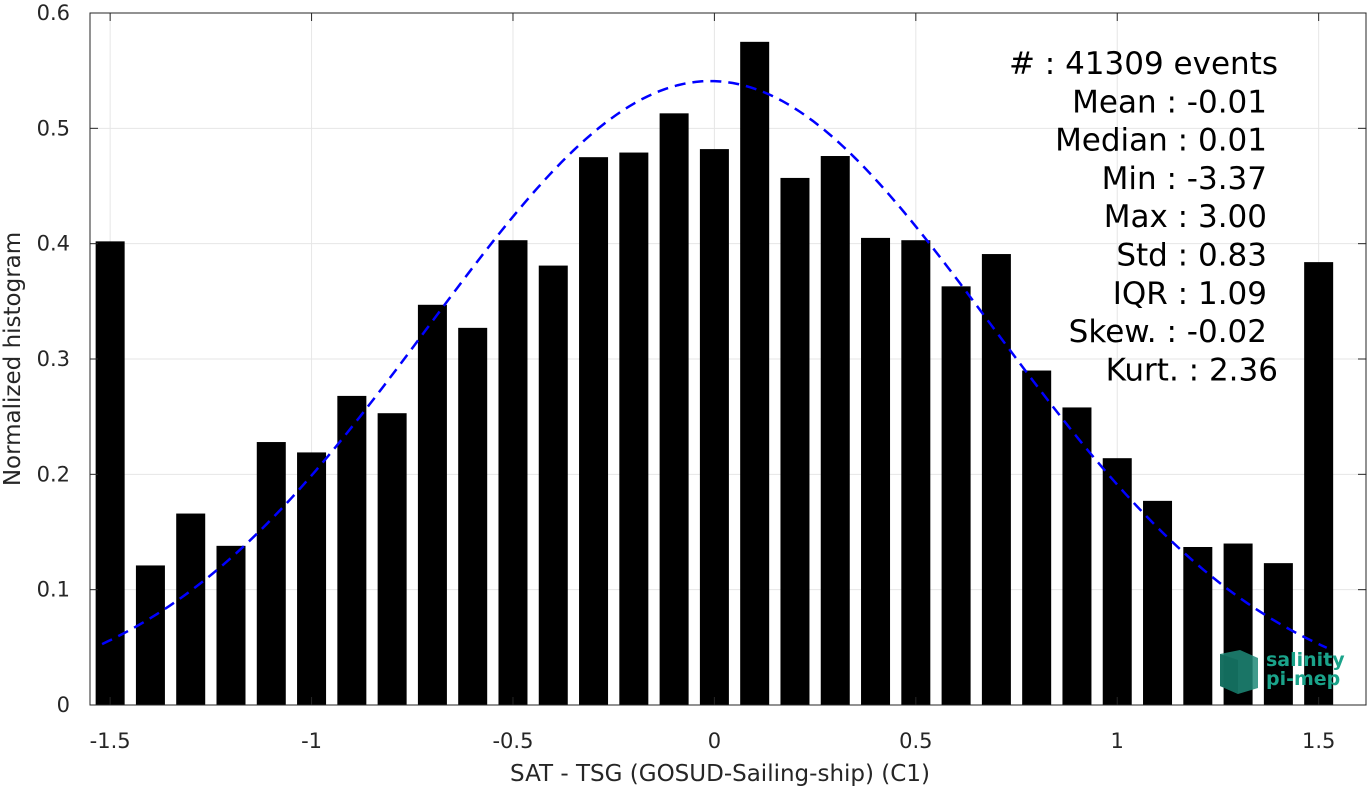 This screenshot has height=787, width=1367. I want to click on salinity-pi-mep-logo: salinity pi-mep, so click(1282, 671).